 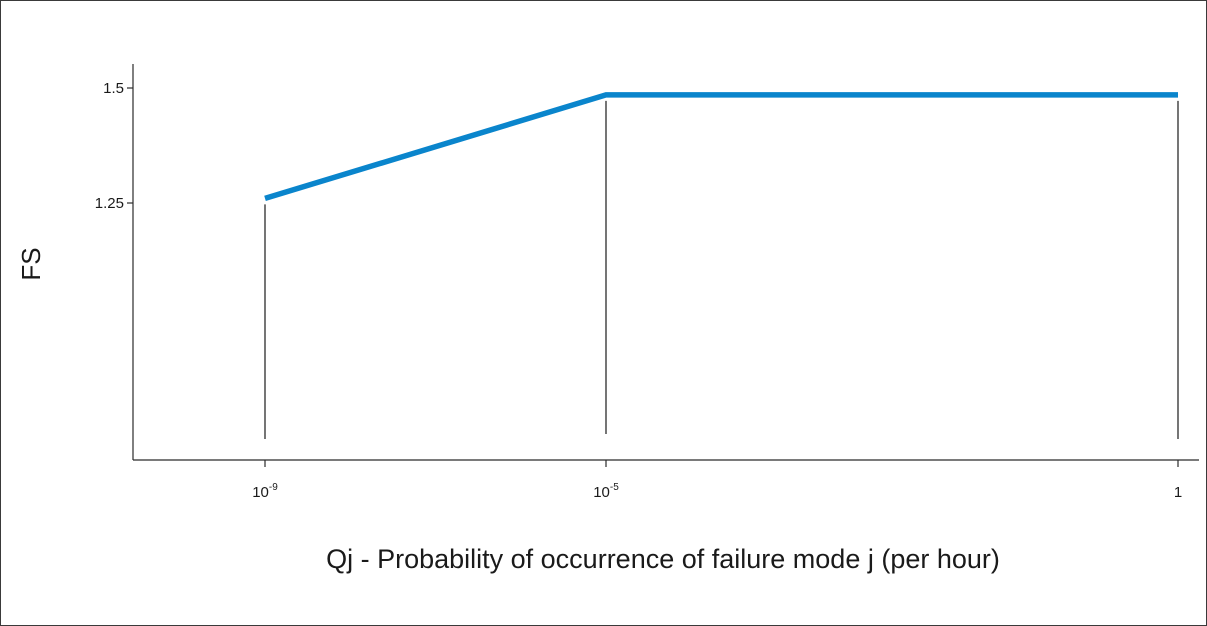 I want to click on series-group, so click(x=721, y=147).